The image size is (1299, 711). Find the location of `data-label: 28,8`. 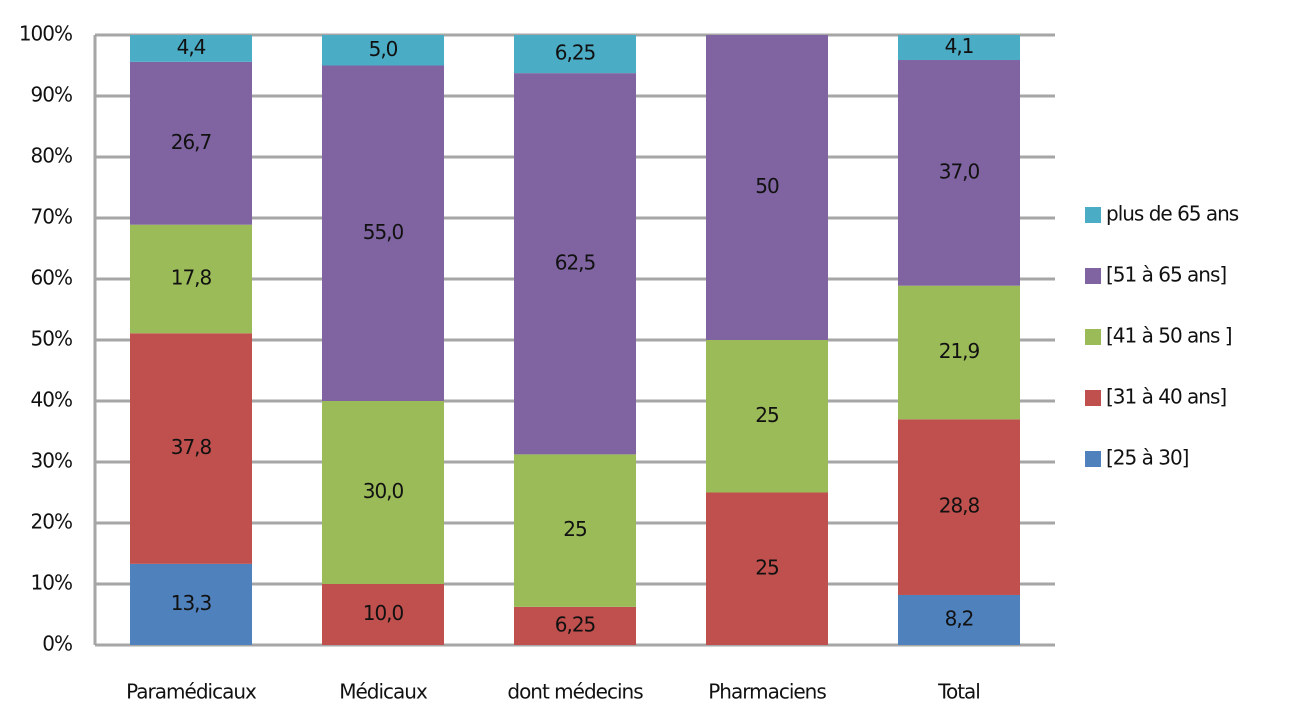

data-label: 28,8 is located at coordinates (959, 506).